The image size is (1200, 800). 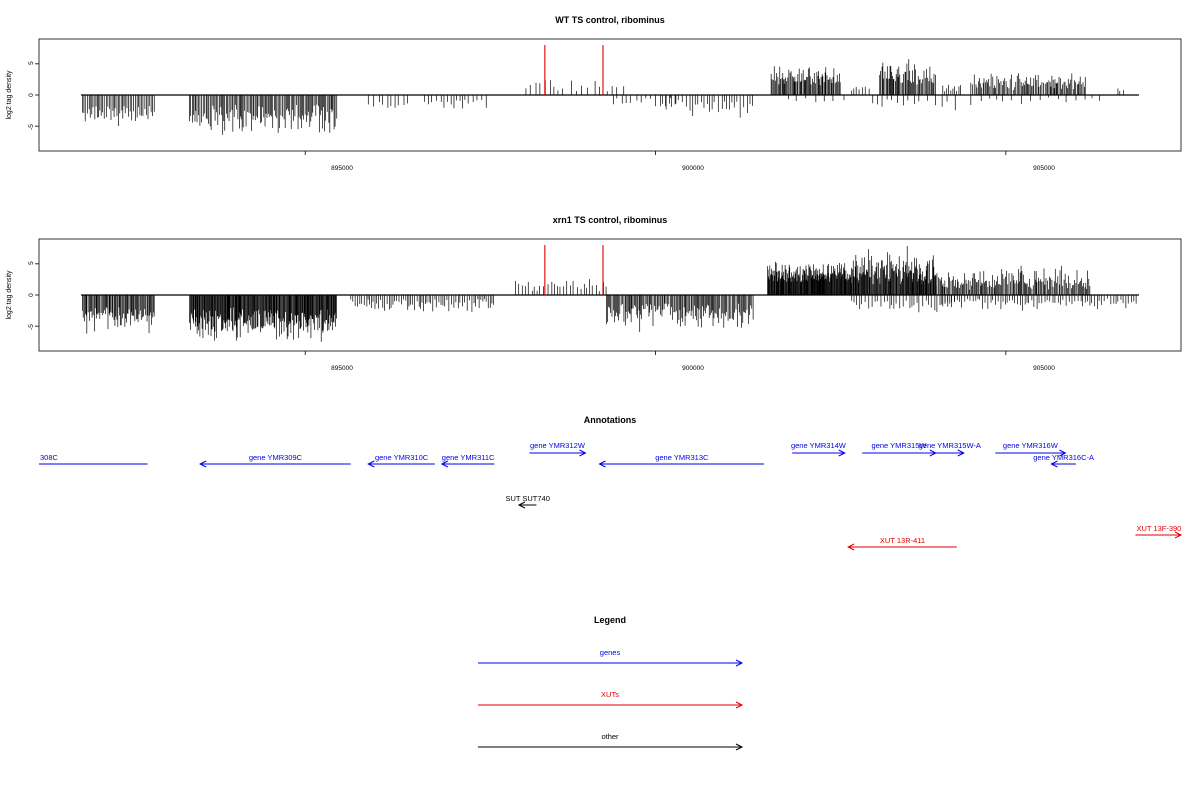 I want to click on feature-gene: gene YMR310C, so click(x=401, y=460).